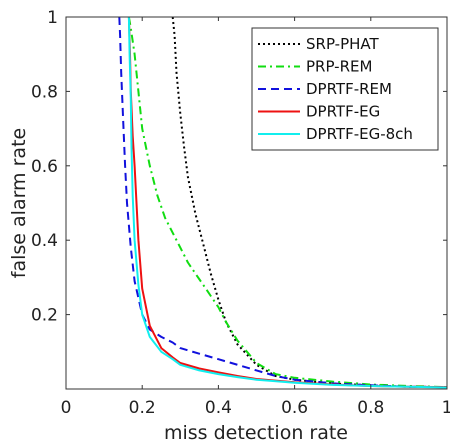  I want to click on legend-label-2: DPRTF-REM, so click(349, 89).